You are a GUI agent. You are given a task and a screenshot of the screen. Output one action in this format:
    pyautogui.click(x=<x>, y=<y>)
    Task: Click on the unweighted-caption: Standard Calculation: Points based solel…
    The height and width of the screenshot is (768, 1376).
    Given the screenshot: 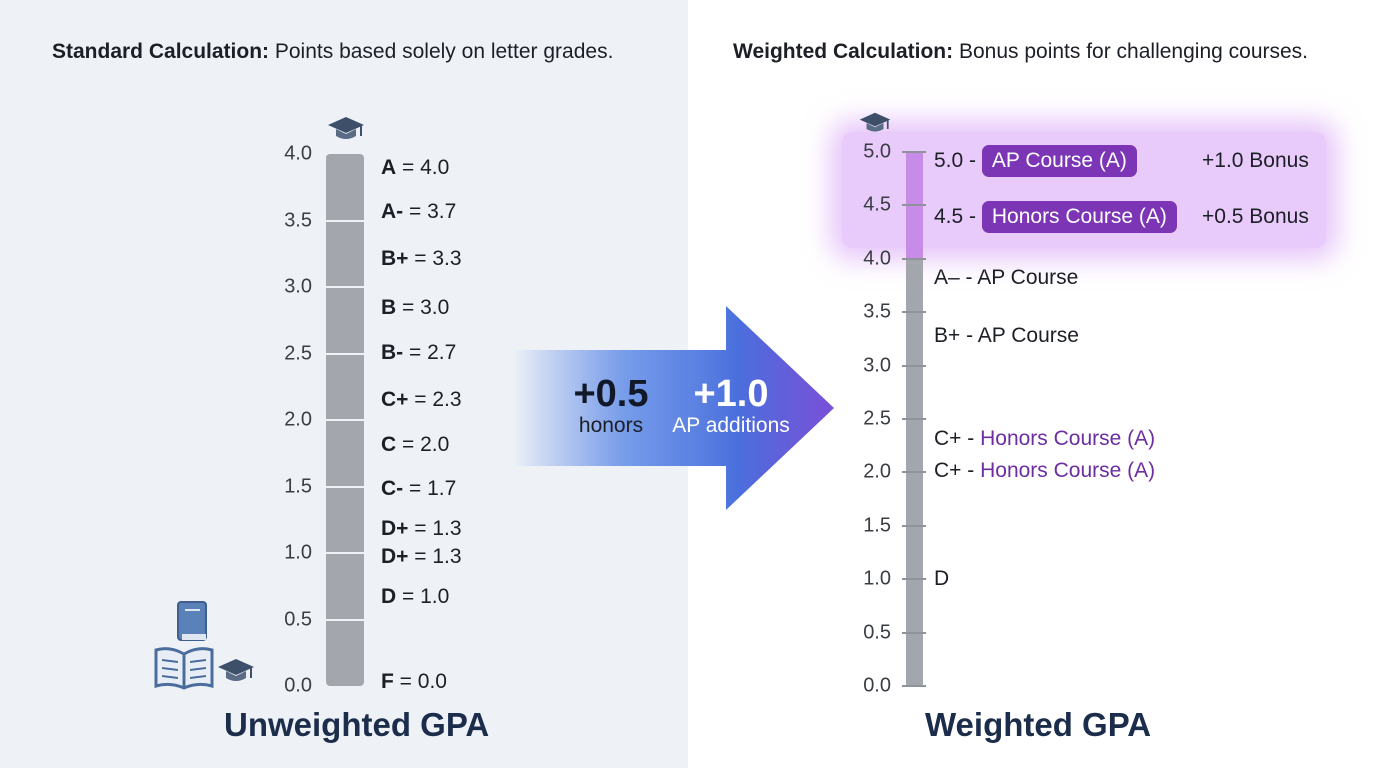 What is the action you would take?
    pyautogui.click(x=333, y=51)
    